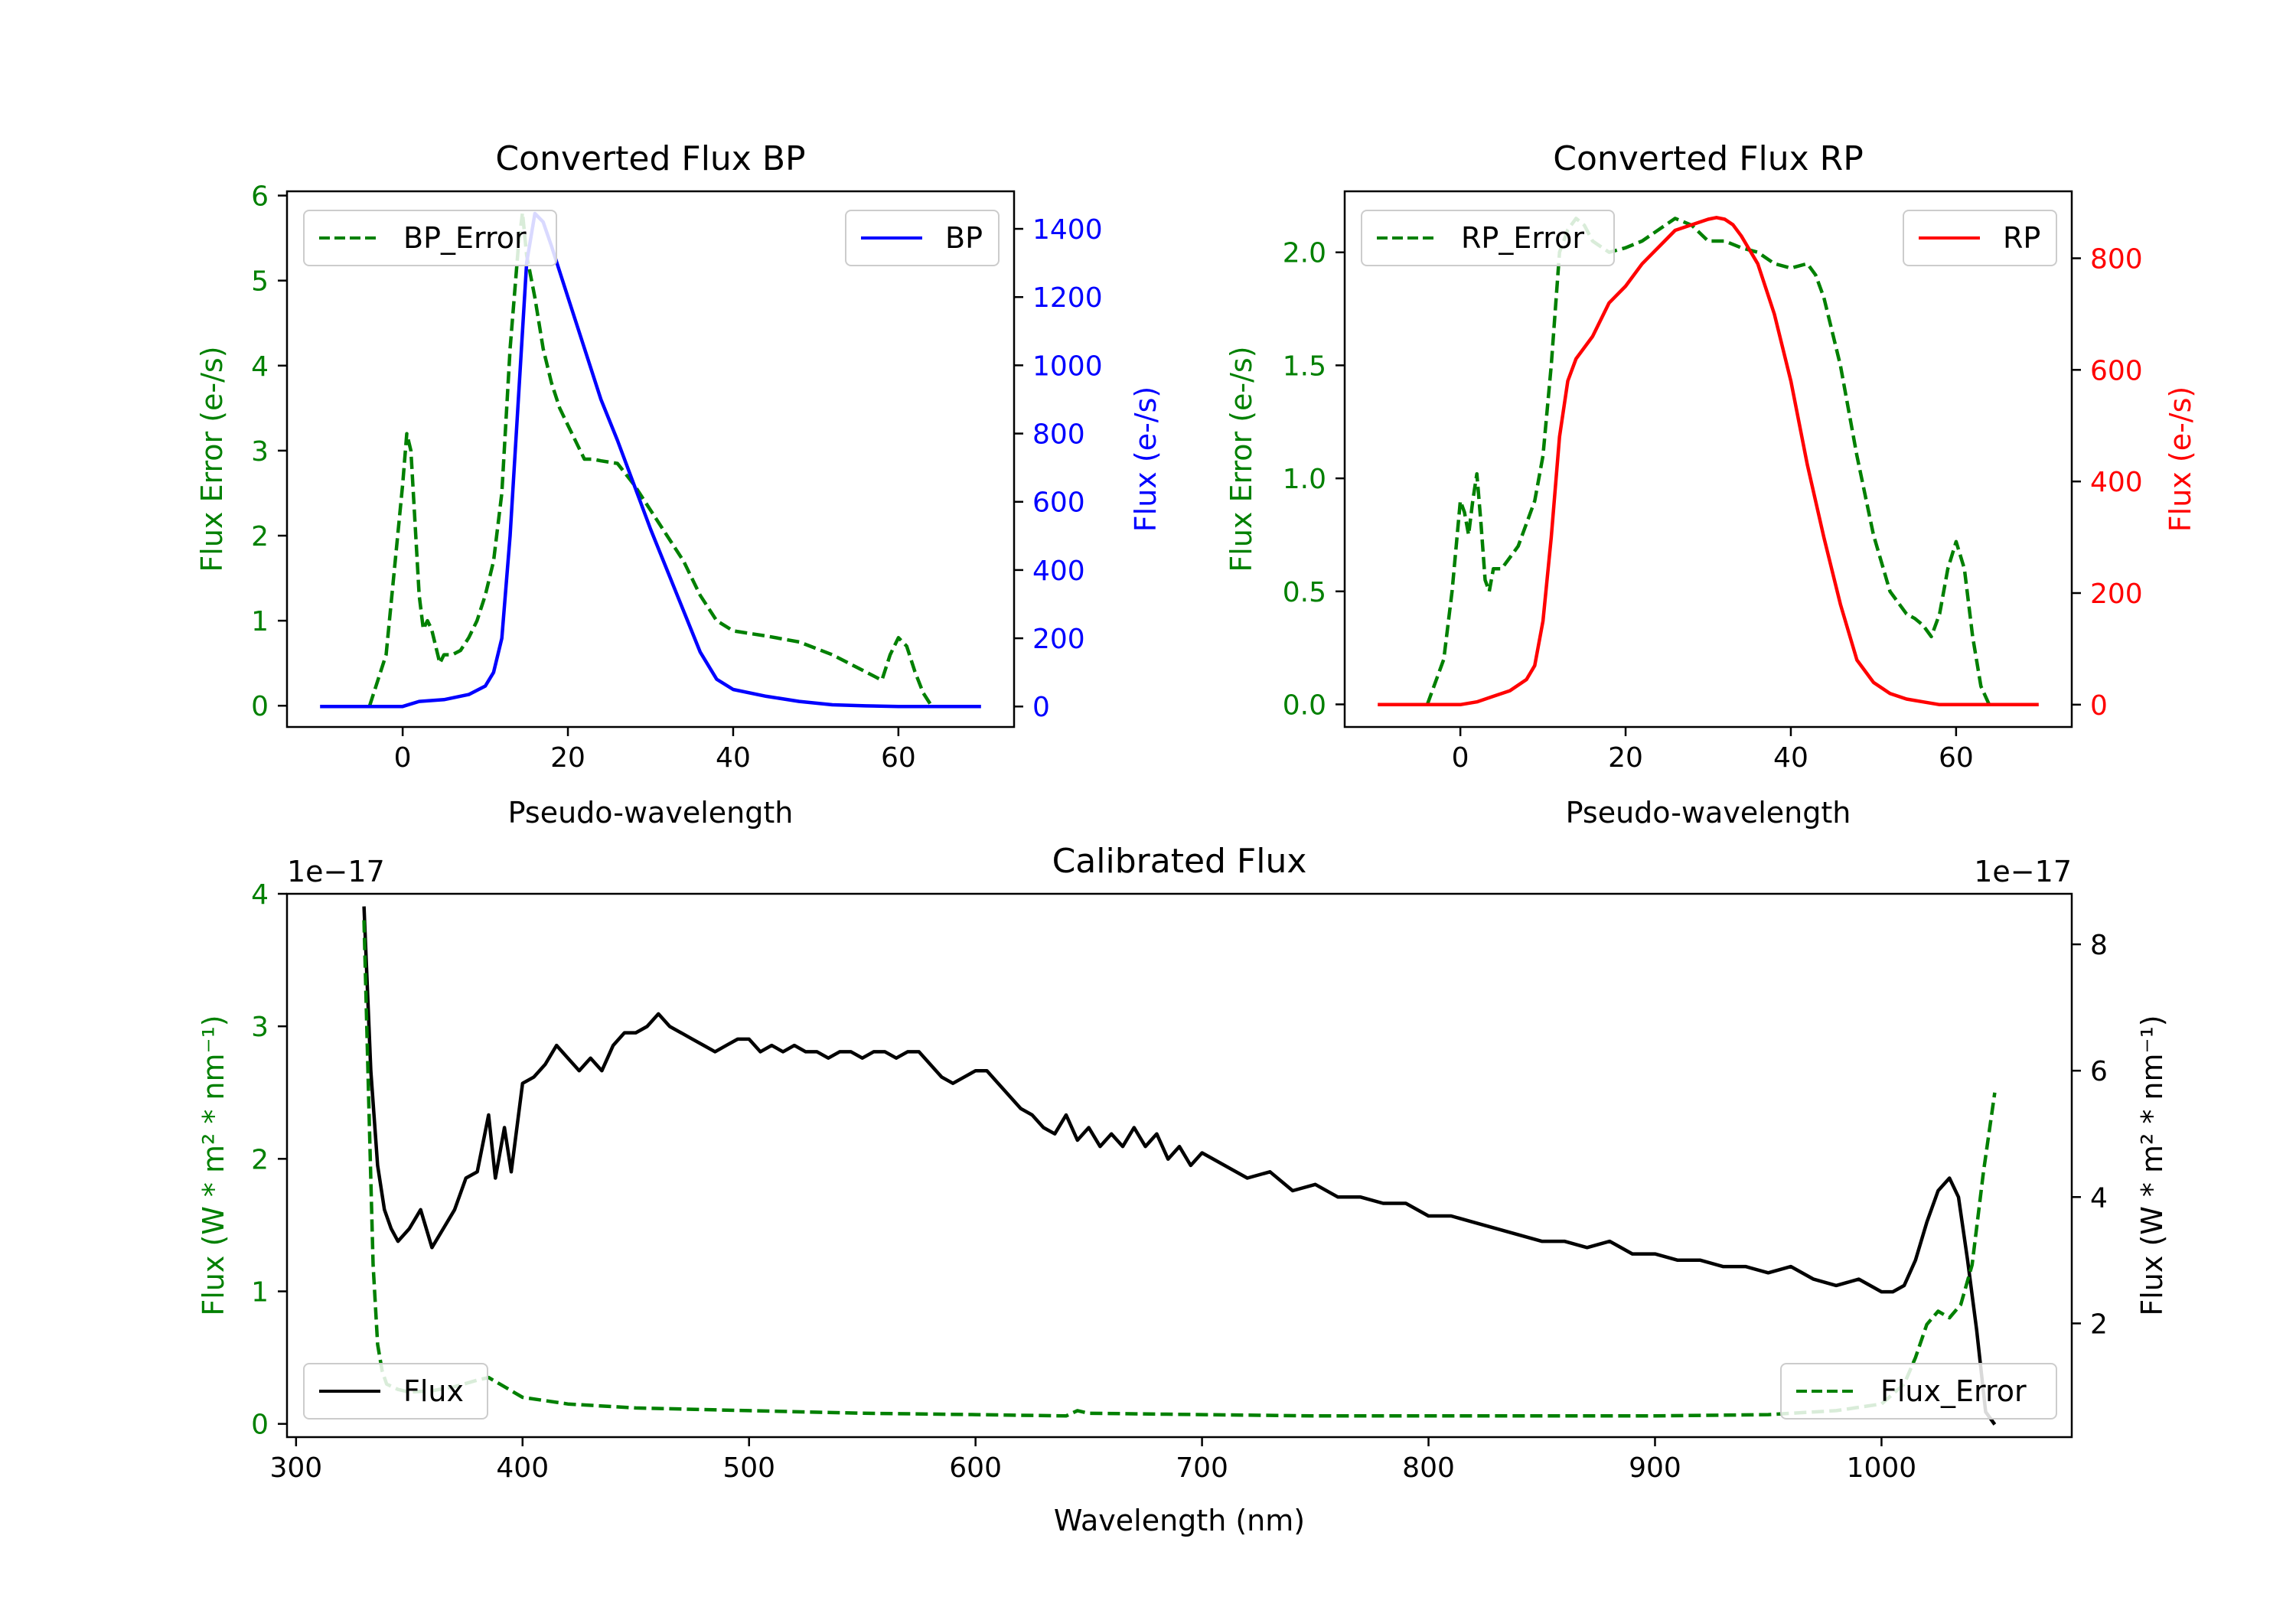  What do you see at coordinates (748, 1468) in the screenshot?
I see `cal-xtick-label: 500` at bounding box center [748, 1468].